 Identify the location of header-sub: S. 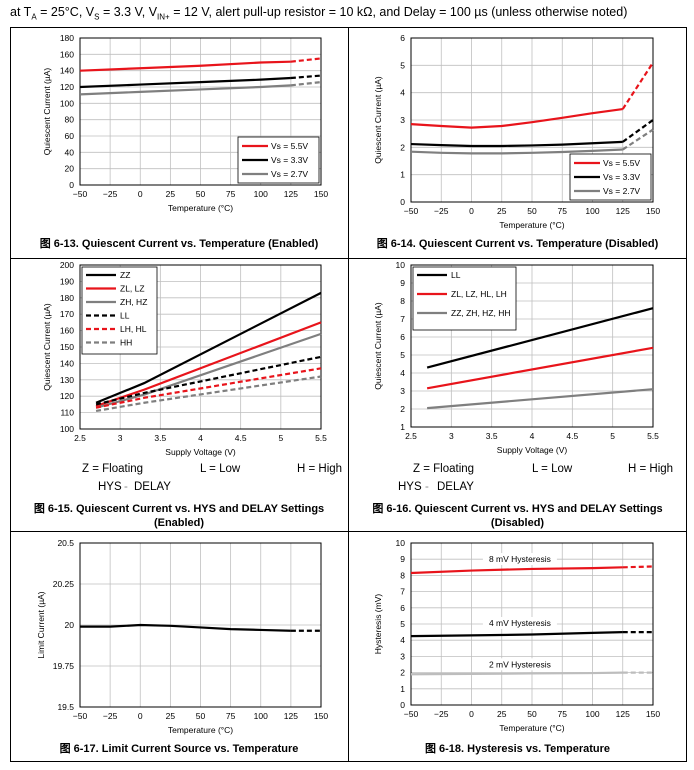
(97, 17).